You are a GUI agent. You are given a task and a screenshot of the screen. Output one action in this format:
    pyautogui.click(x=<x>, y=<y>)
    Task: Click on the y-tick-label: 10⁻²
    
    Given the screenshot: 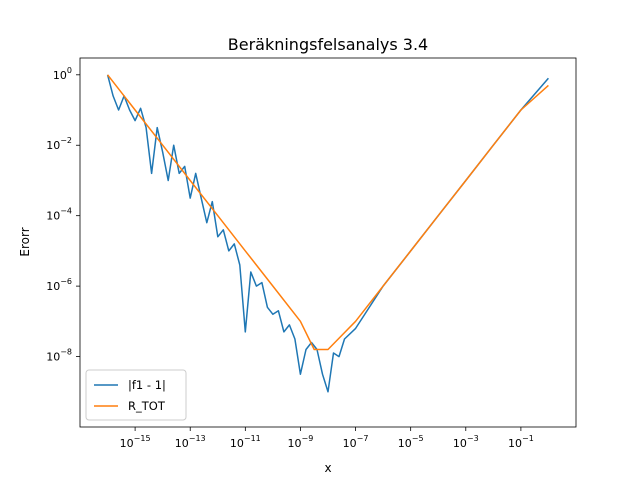 What is the action you would take?
    pyautogui.click(x=59, y=144)
    